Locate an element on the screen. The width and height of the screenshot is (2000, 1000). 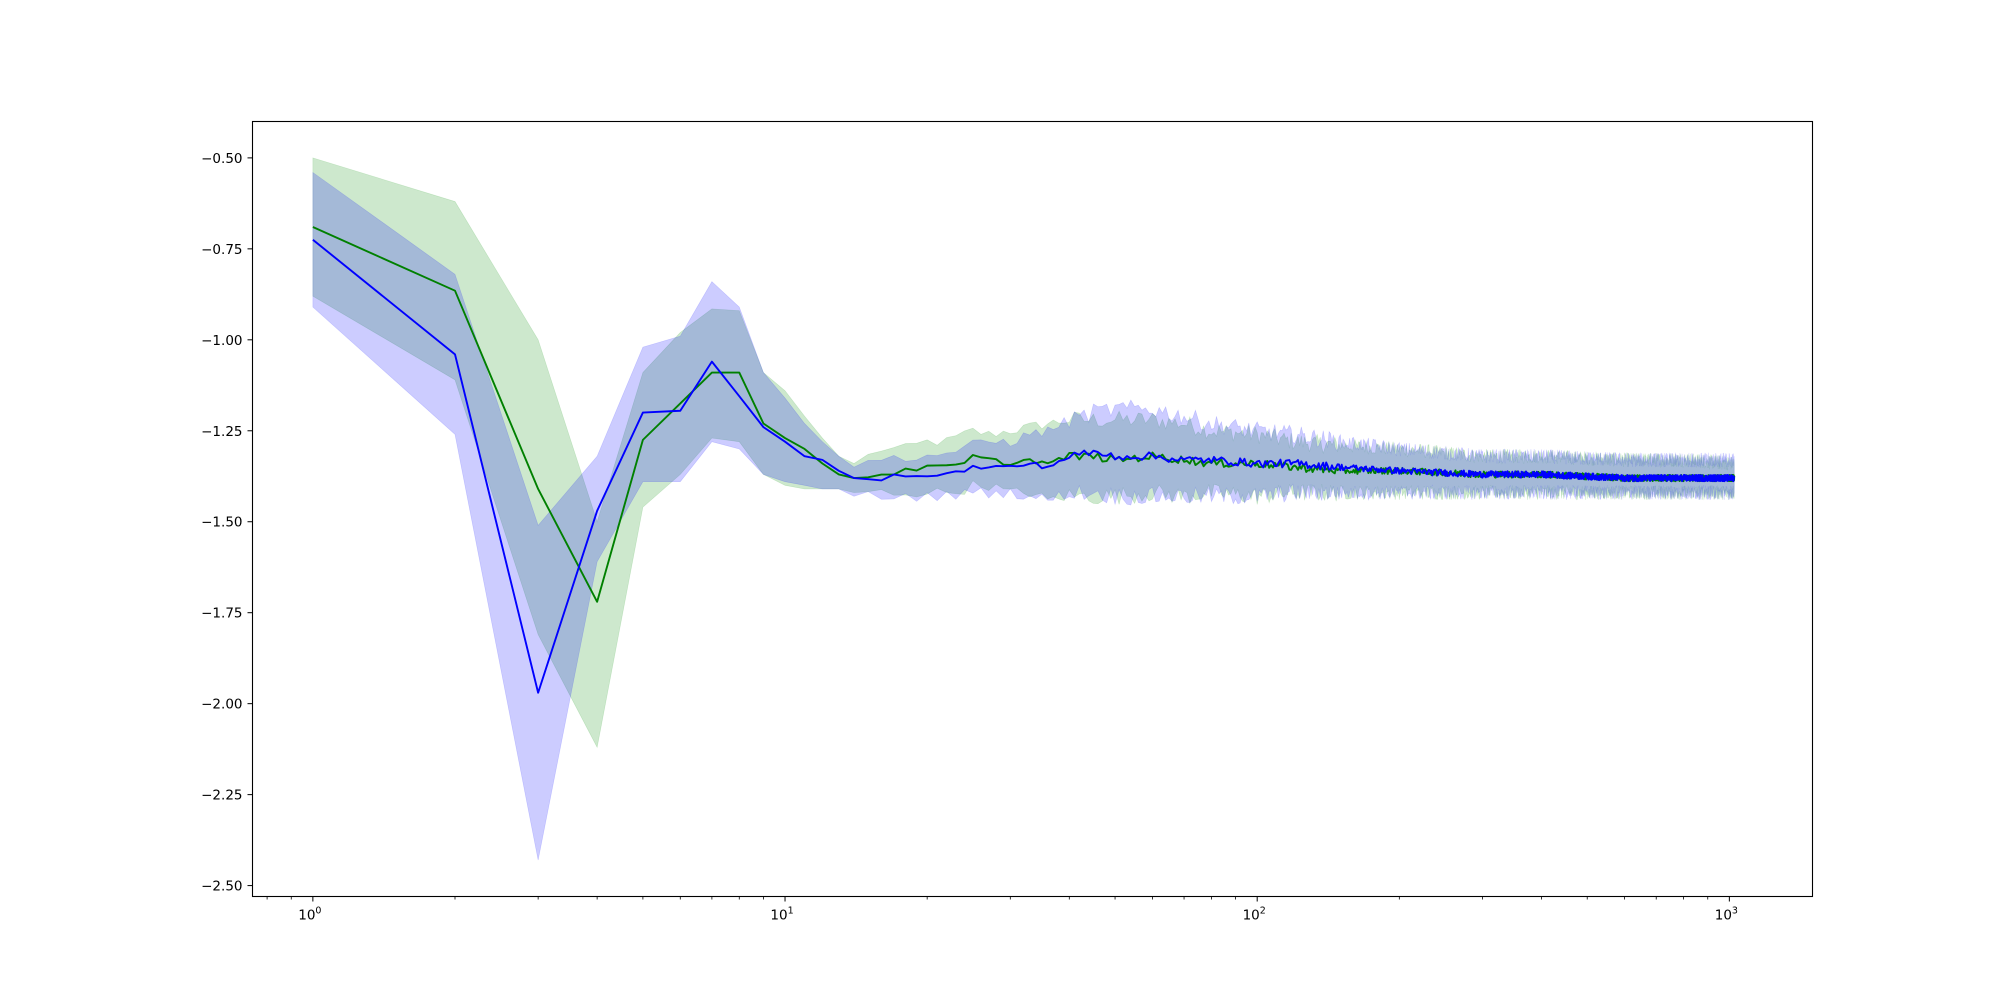
x-tick-label: 10² is located at coordinates (1254, 915).